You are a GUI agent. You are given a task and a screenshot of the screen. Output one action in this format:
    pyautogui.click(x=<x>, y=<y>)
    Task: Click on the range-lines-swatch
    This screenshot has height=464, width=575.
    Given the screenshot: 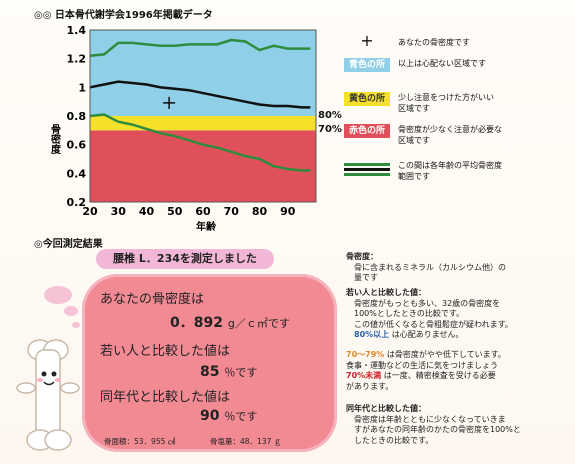 What is the action you would take?
    pyautogui.click(x=367, y=170)
    